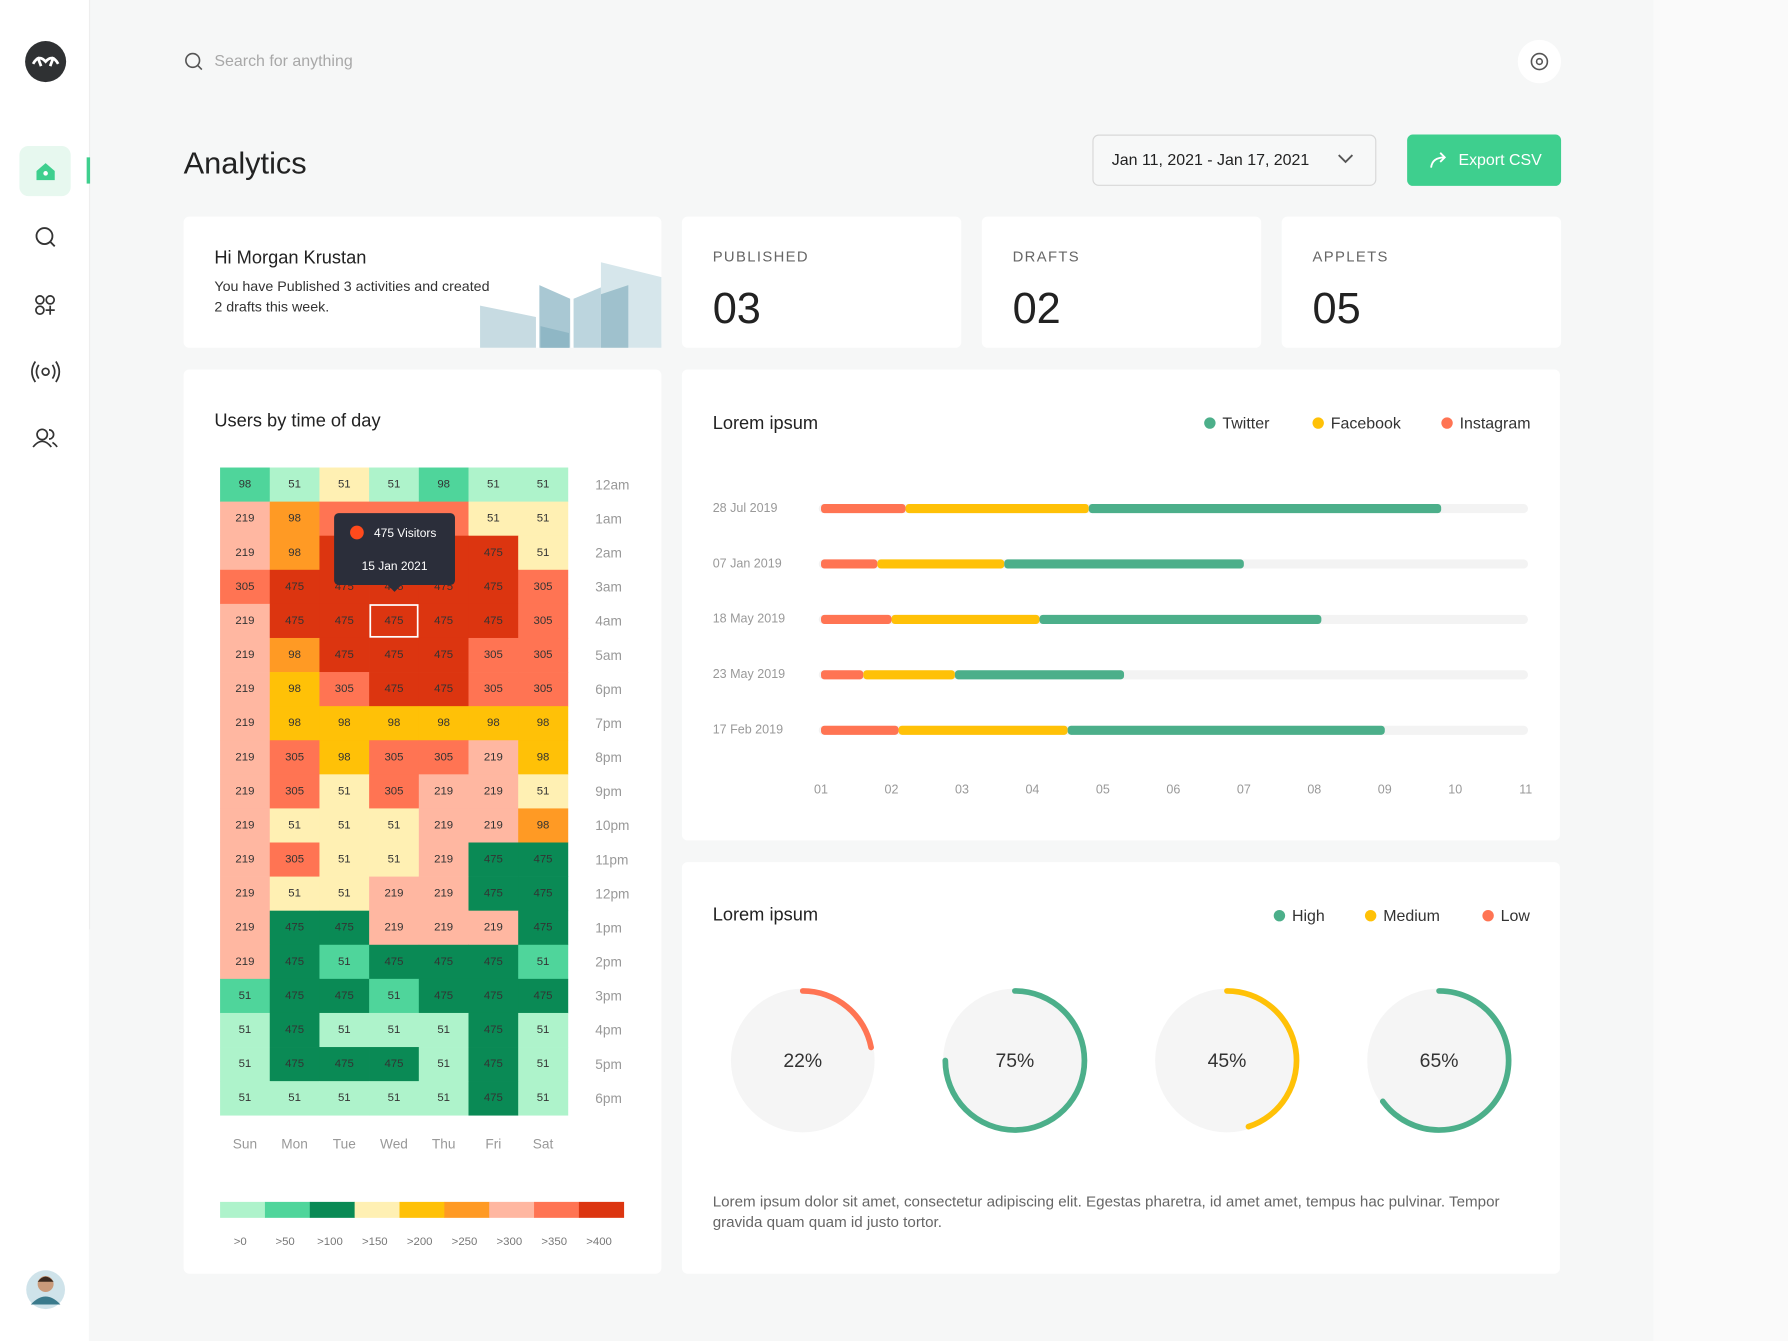  What do you see at coordinates (1539, 61) in the screenshot?
I see `settings-button` at bounding box center [1539, 61].